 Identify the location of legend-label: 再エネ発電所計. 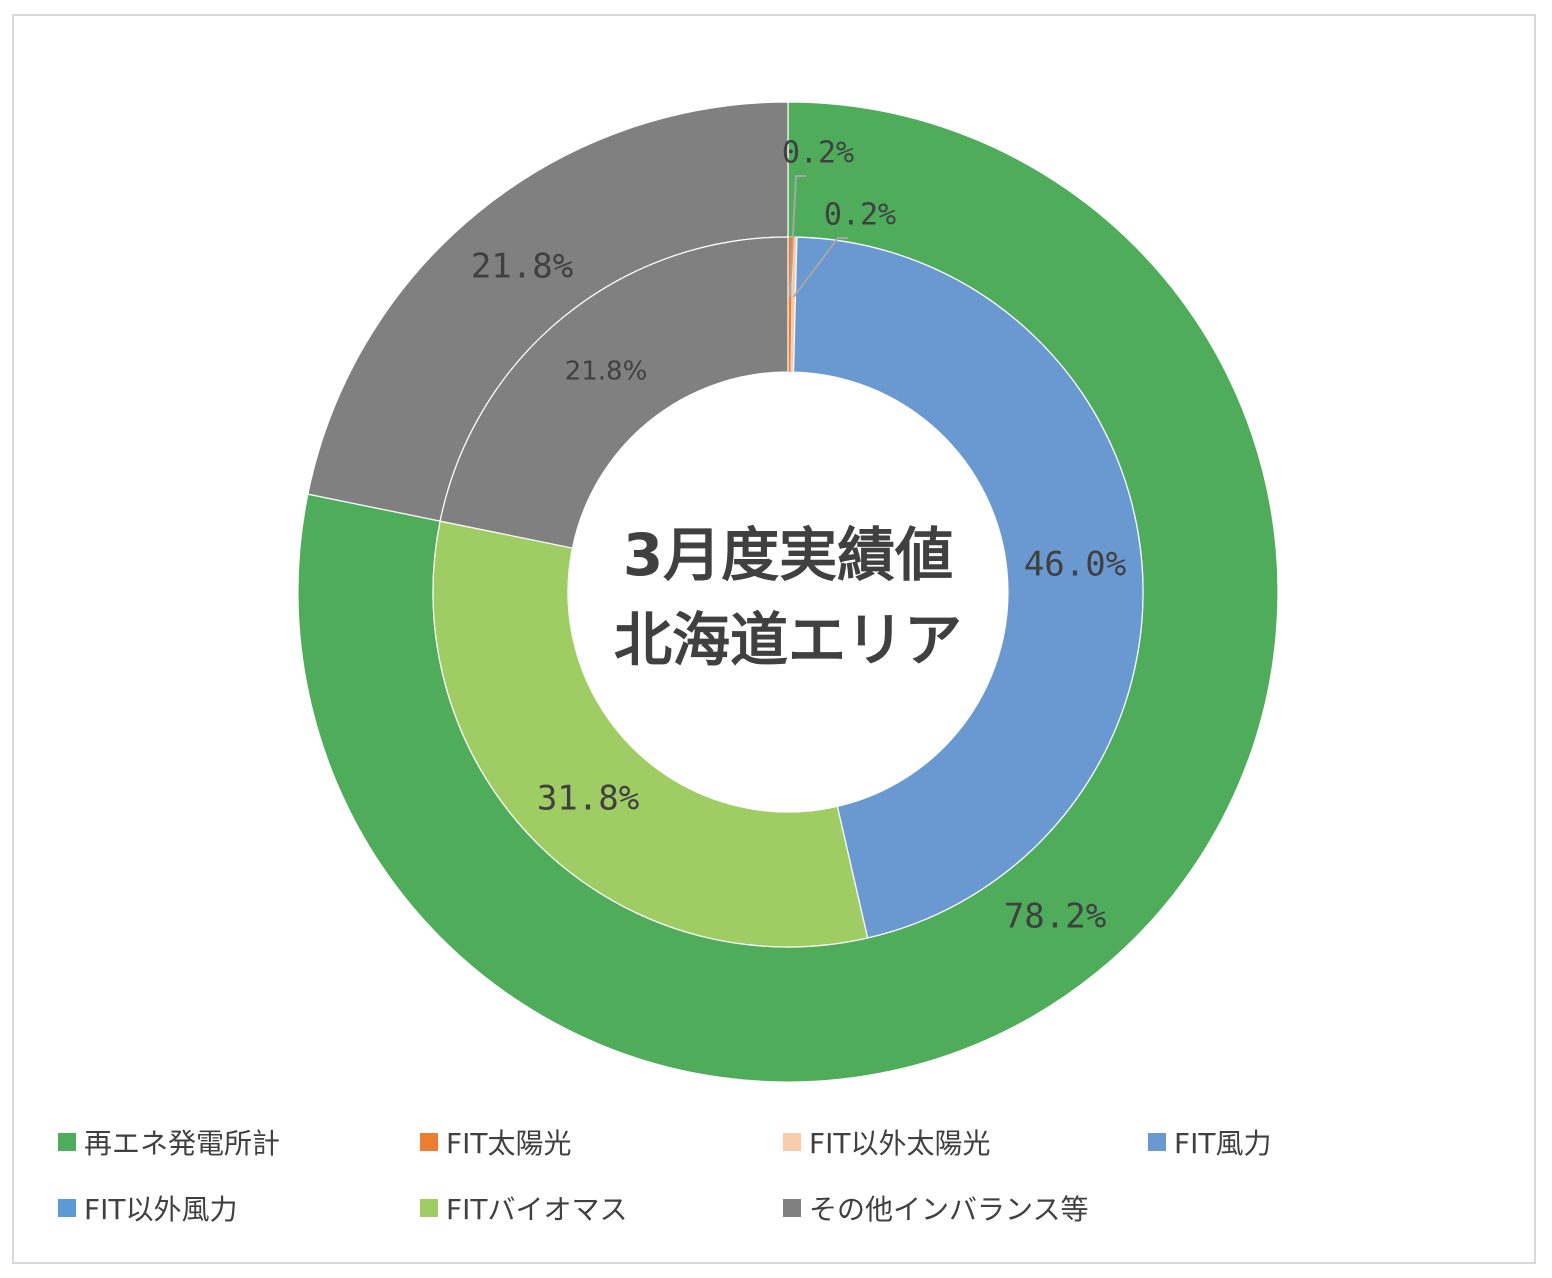
(182, 1143).